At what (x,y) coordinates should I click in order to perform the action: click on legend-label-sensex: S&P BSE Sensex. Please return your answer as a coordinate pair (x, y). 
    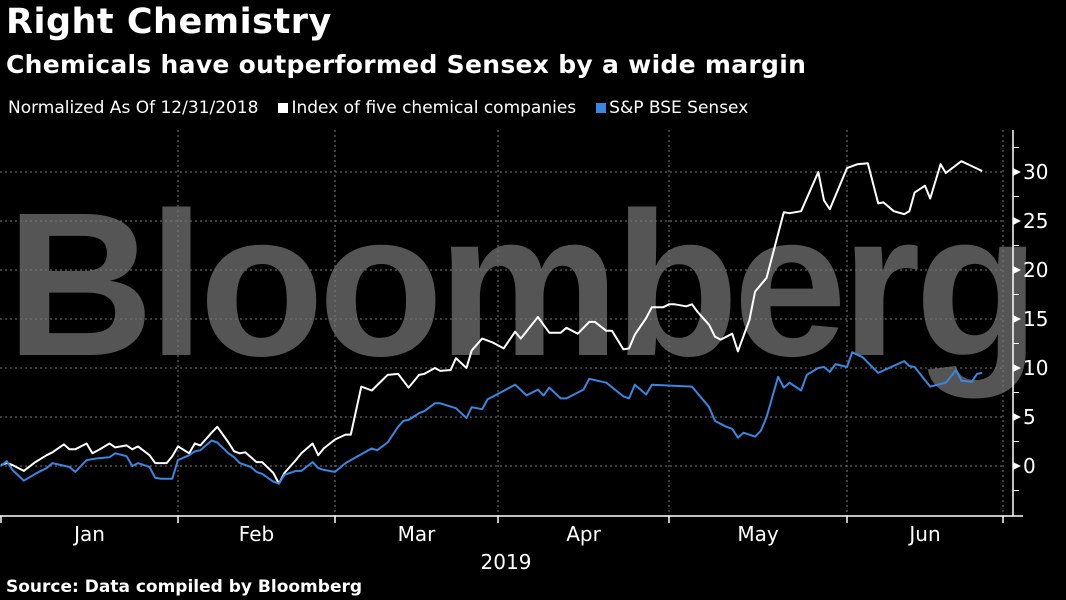
    Looking at the image, I should click on (679, 108).